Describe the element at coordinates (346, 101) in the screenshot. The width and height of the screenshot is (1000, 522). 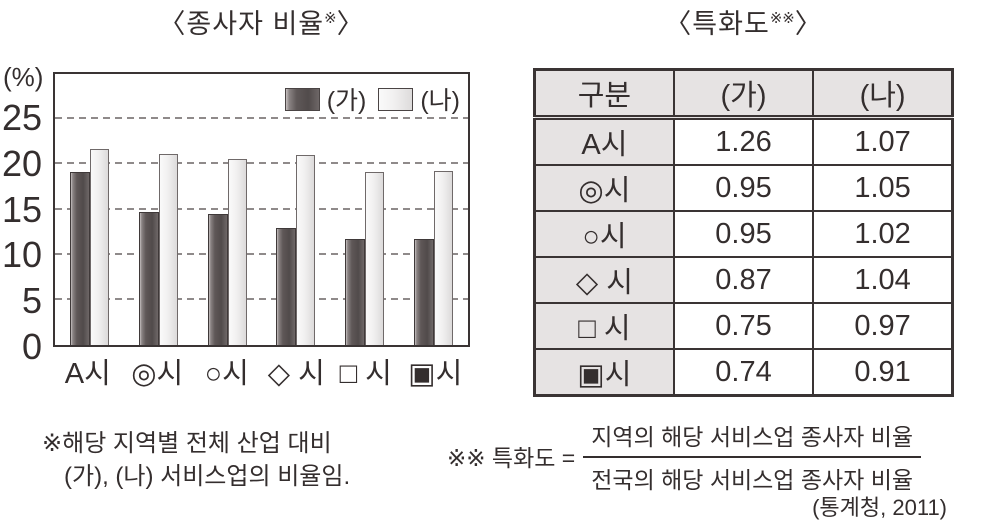
I see `legend-label: (가)` at that location.